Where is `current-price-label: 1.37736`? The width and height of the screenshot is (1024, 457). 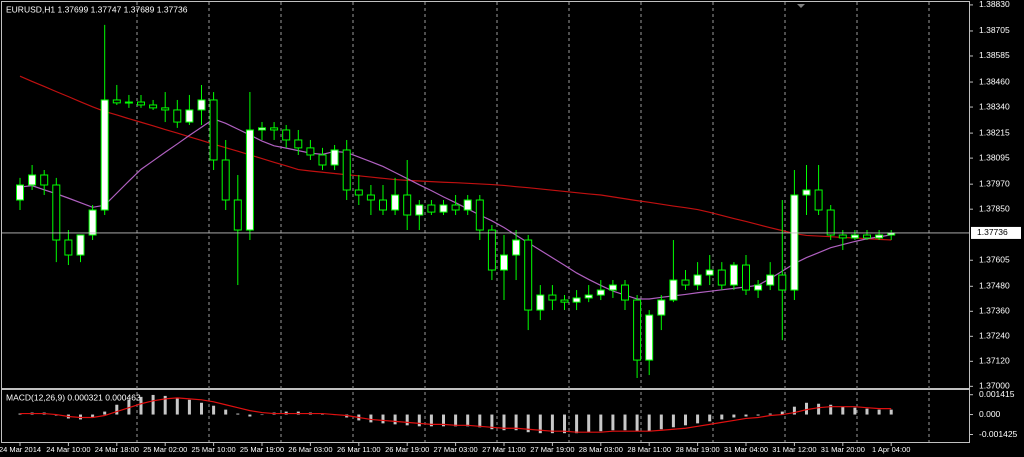 current-price-label: 1.37736 is located at coordinates (992, 232).